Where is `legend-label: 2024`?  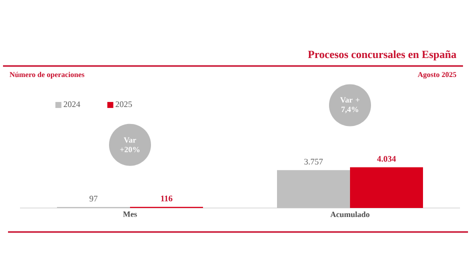
legend-label: 2024 is located at coordinates (72, 104).